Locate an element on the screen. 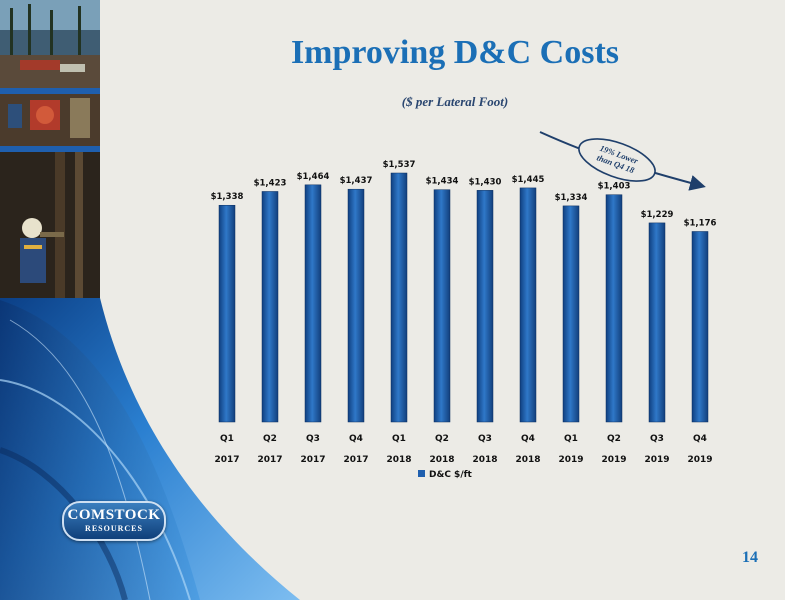 The height and width of the screenshot is (600, 785). bar-q3-2018 is located at coordinates (485, 306).